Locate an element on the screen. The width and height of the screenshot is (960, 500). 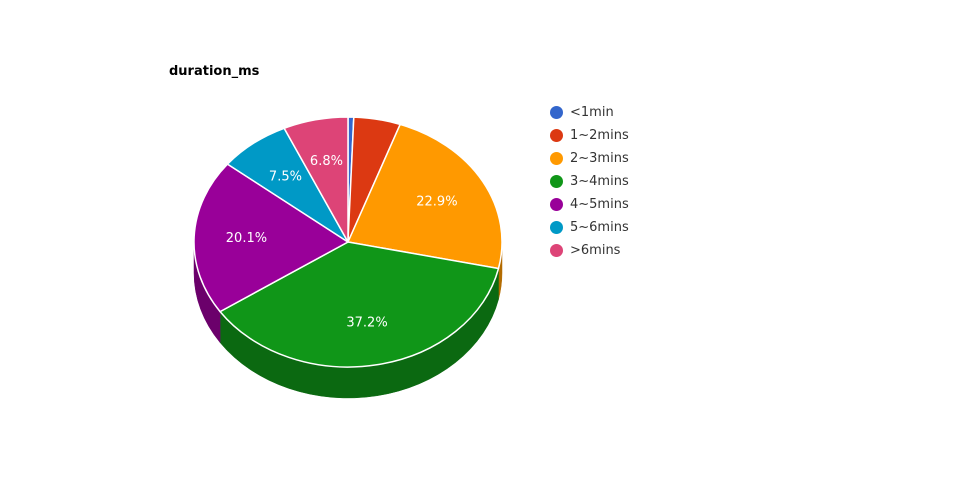
legend-item: 4~5mins is located at coordinates (589, 204).